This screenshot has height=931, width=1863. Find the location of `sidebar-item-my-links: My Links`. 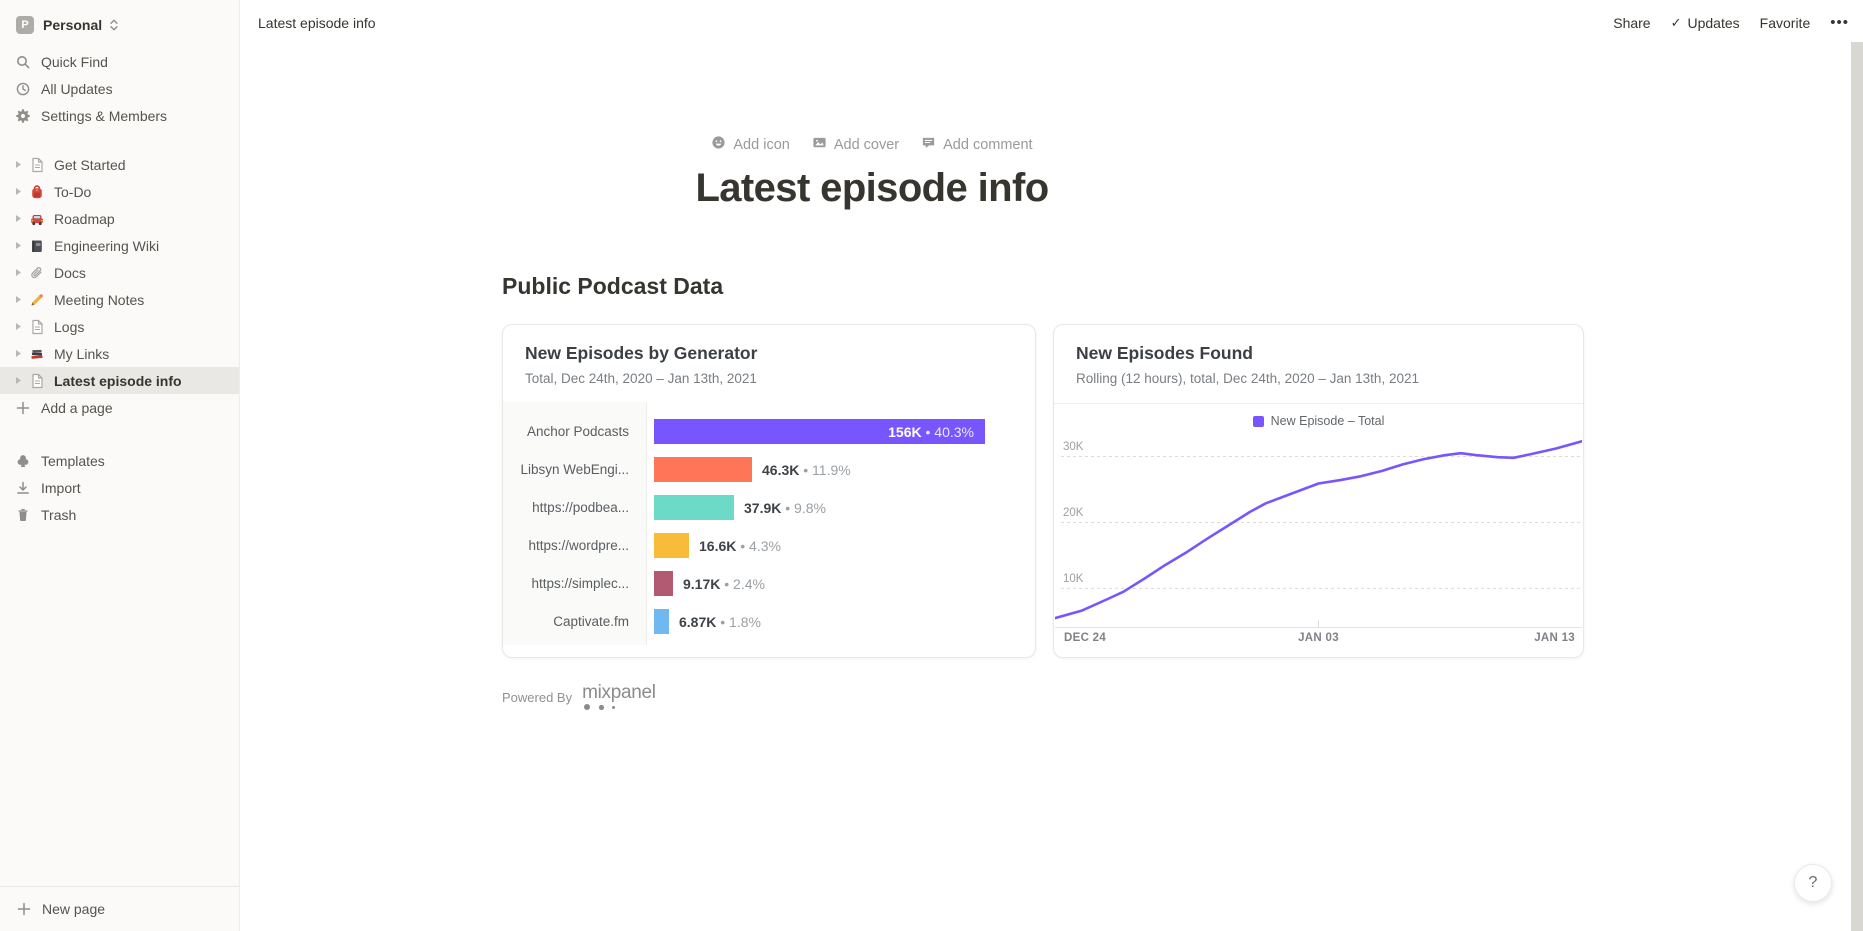

sidebar-item-my-links: My Links is located at coordinates (119, 353).